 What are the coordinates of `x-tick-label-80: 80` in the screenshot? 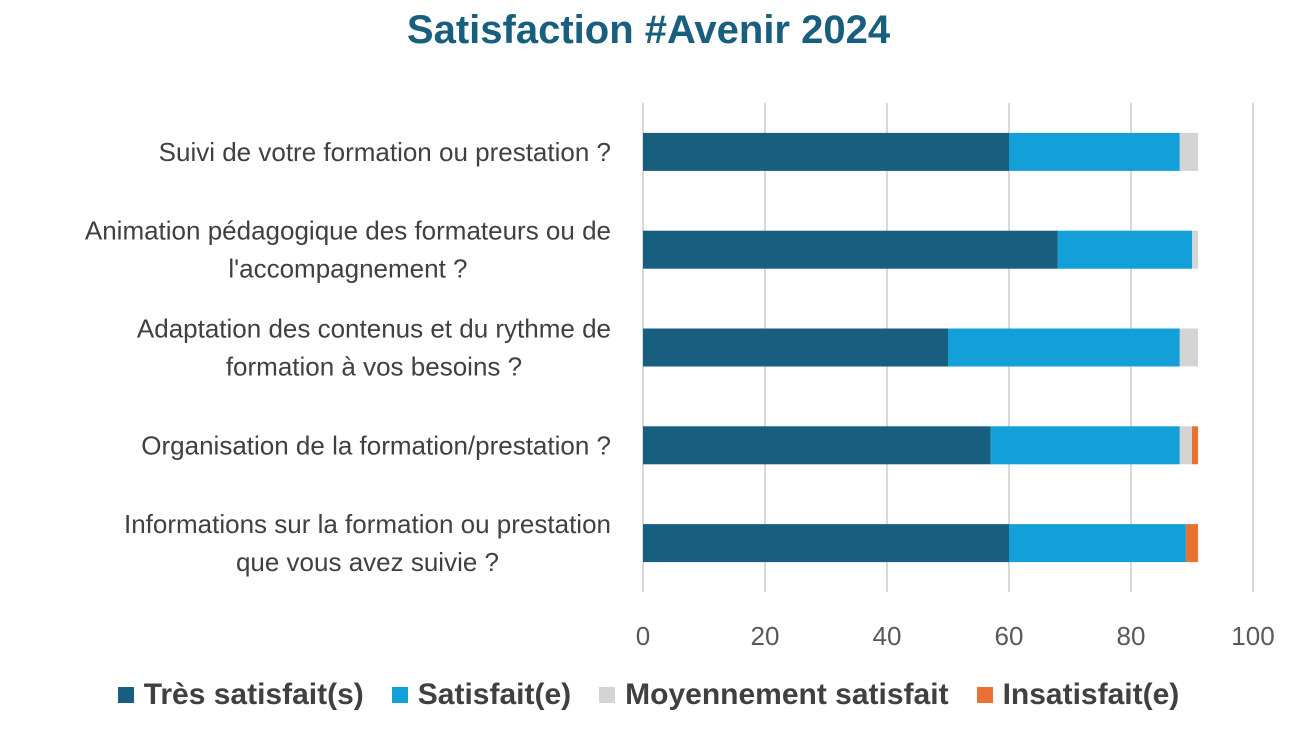 It's located at (1131, 636).